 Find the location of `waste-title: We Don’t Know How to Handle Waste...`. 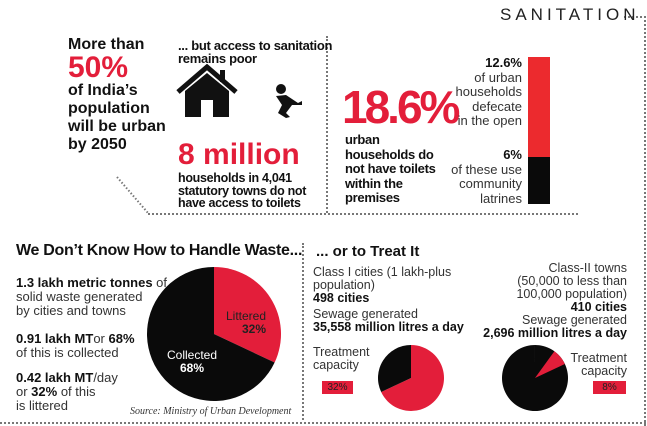

waste-title: We Don’t Know How to Handle Waste... is located at coordinates (159, 250).